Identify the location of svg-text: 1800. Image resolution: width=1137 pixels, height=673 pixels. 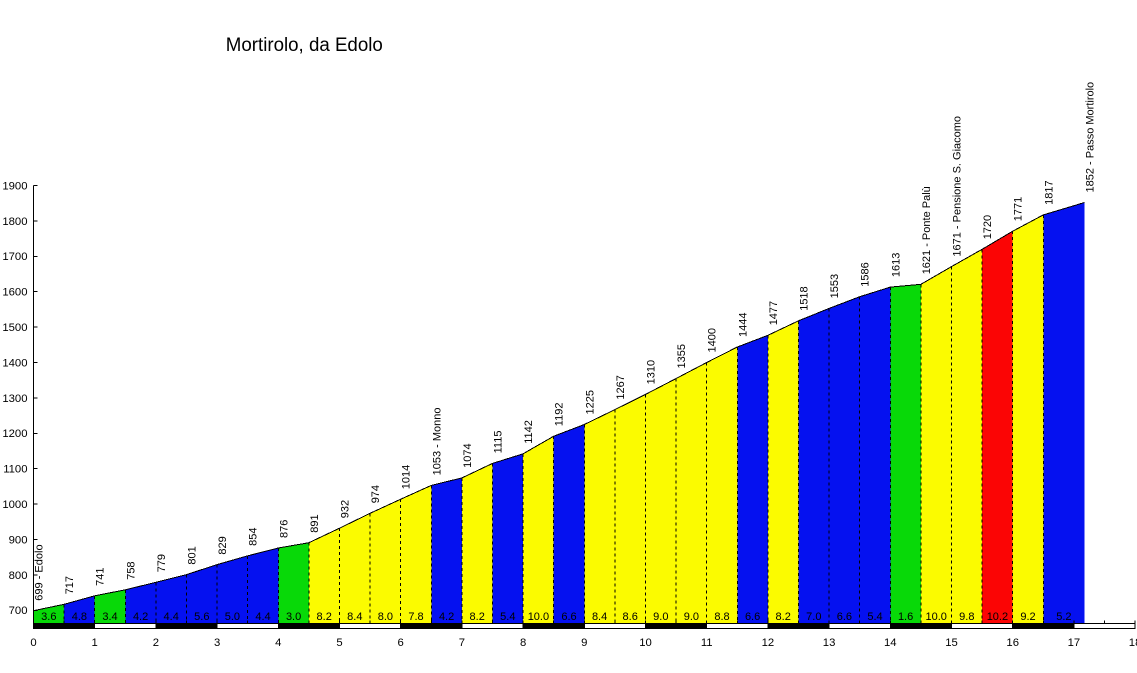
(14, 222).